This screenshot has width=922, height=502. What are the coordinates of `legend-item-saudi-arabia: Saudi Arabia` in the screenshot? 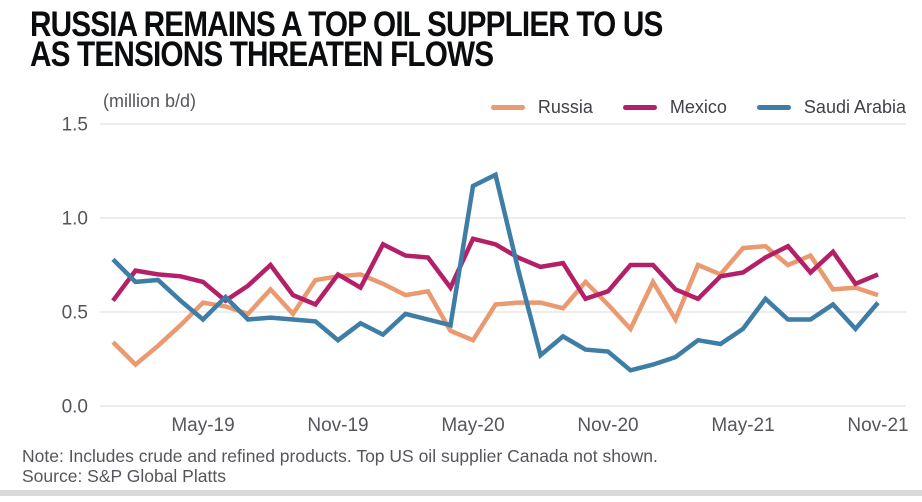 It's located at (831, 107).